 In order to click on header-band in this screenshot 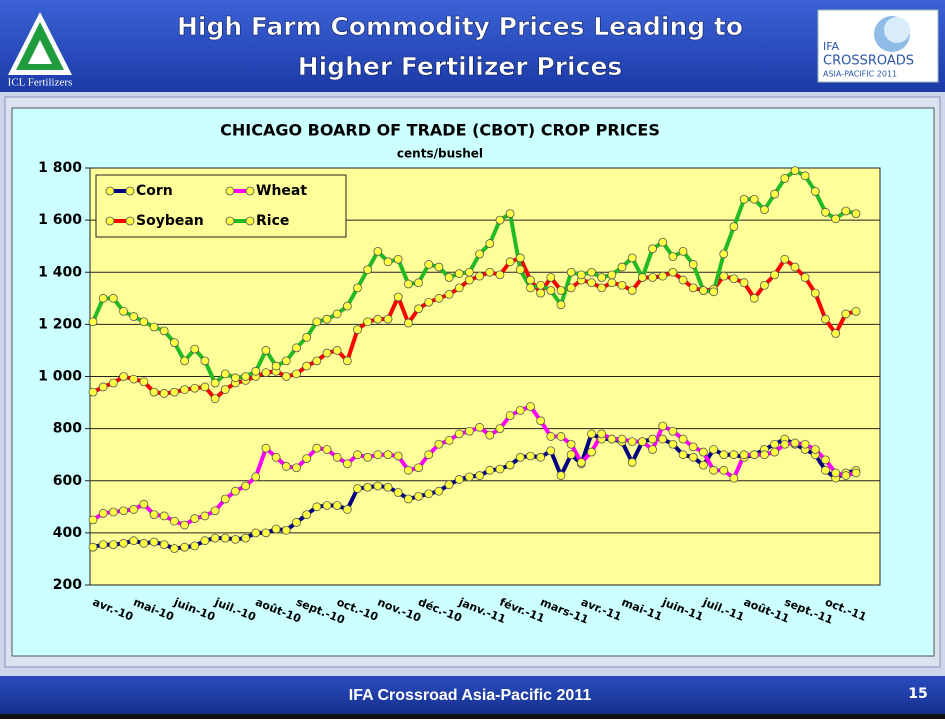, I will do `click(472, 46)`.